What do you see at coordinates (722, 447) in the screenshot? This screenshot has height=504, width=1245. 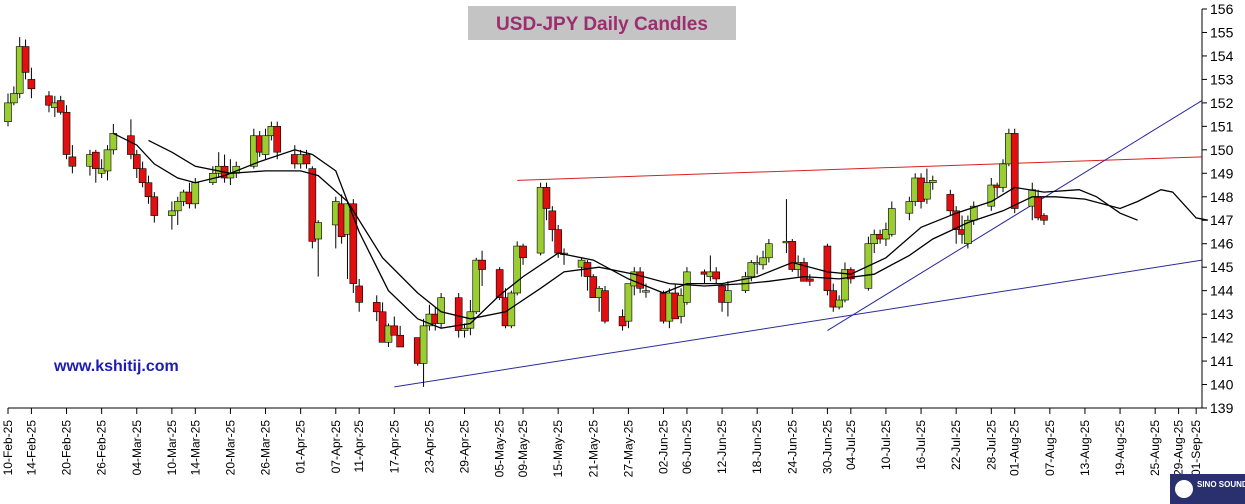 I see `x-tick-label: 12-Jun-25` at bounding box center [722, 447].